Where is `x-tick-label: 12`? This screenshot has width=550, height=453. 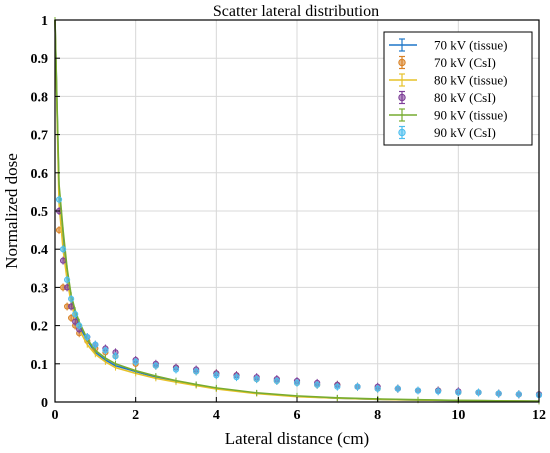
x-tick-label: 12 is located at coordinates (539, 415).